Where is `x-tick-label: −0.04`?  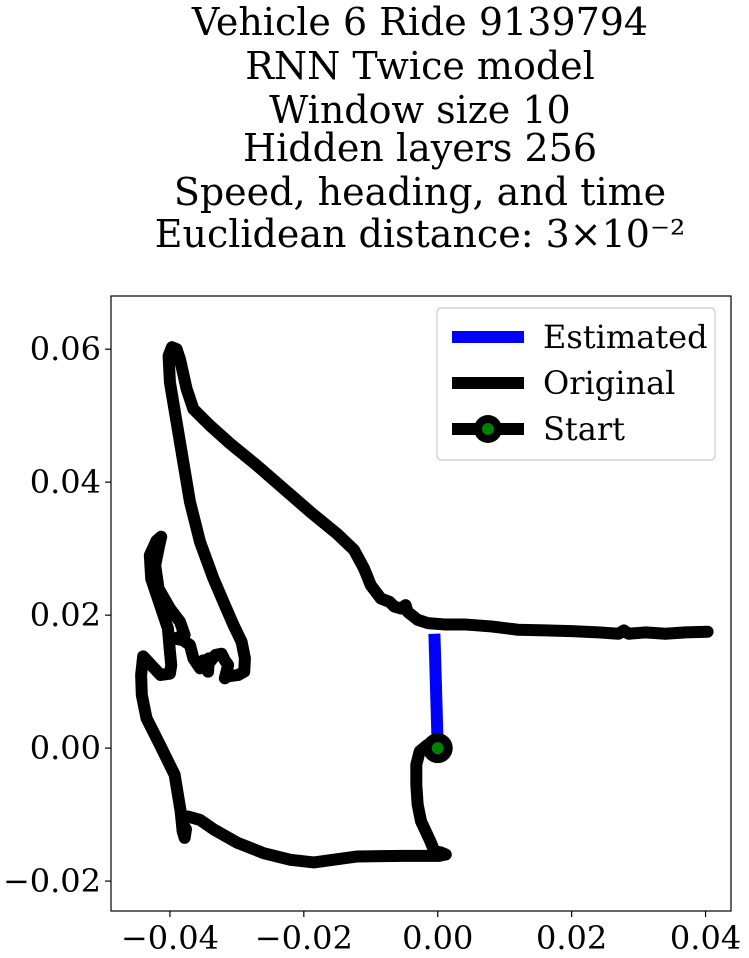
x-tick-label: −0.04 is located at coordinates (170, 938).